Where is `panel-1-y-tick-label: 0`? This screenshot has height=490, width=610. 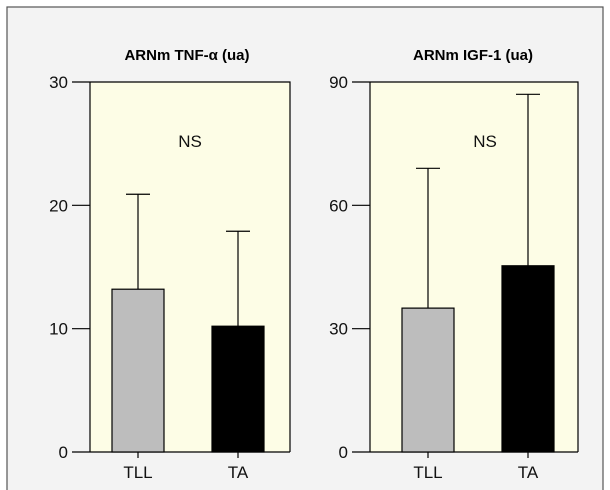
panel-1-y-tick-label: 0 is located at coordinates (63, 452).